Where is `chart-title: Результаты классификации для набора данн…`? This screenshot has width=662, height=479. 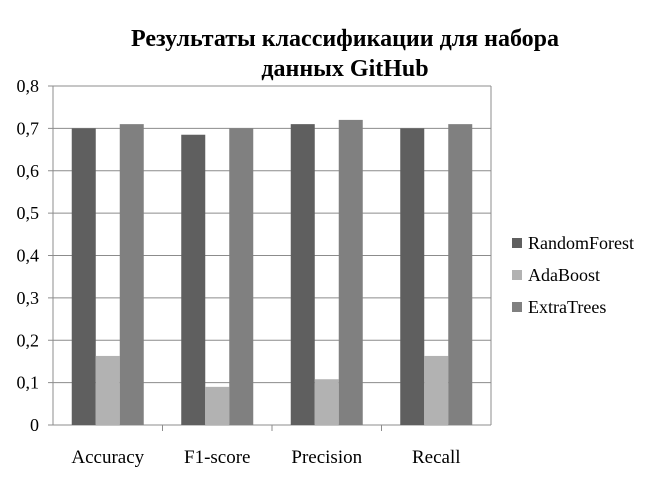
chart-title: Результаты классификации для набора данн… is located at coordinates (345, 54).